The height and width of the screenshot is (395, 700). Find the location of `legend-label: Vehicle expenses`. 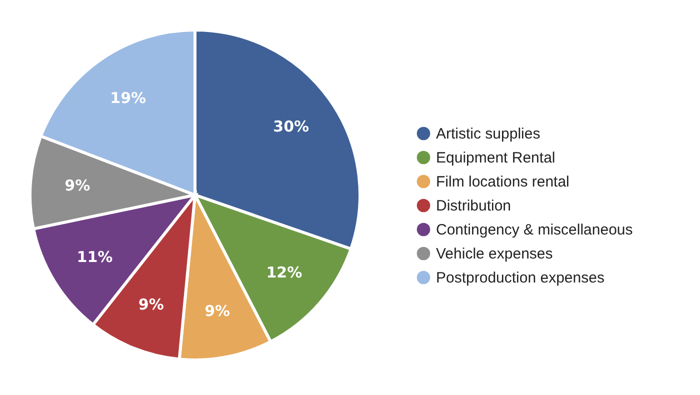

legend-label: Vehicle expenses is located at coordinates (494, 254).